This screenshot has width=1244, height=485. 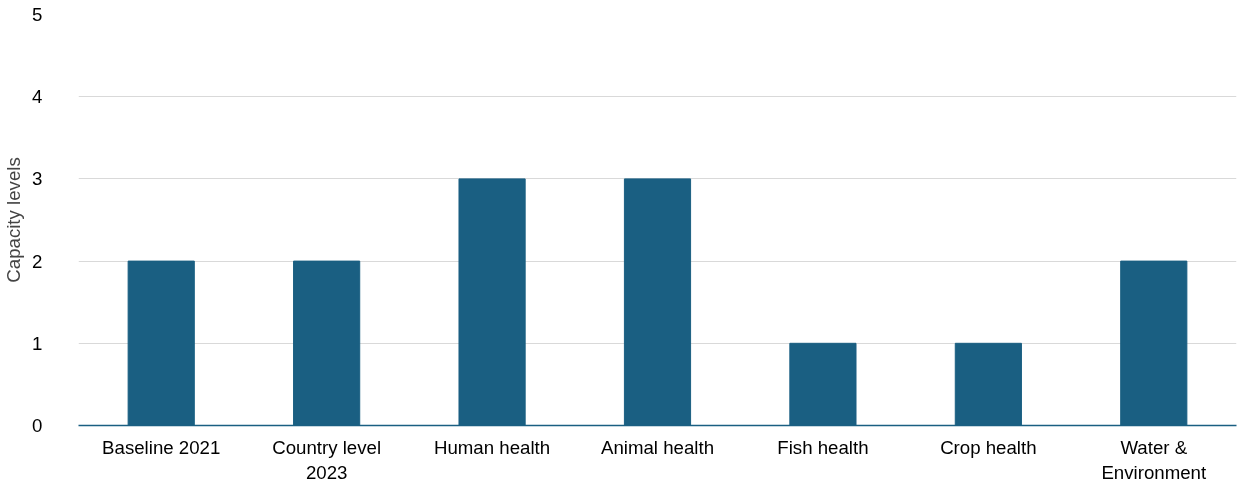 I want to click on y-tick-label: 4, so click(x=37, y=97).